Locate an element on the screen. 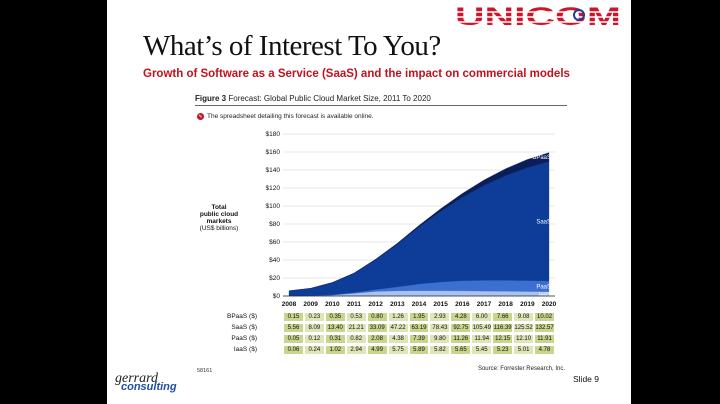 The height and width of the screenshot is (404, 720). series-label-iaas: IaaS is located at coordinates (545, 295).